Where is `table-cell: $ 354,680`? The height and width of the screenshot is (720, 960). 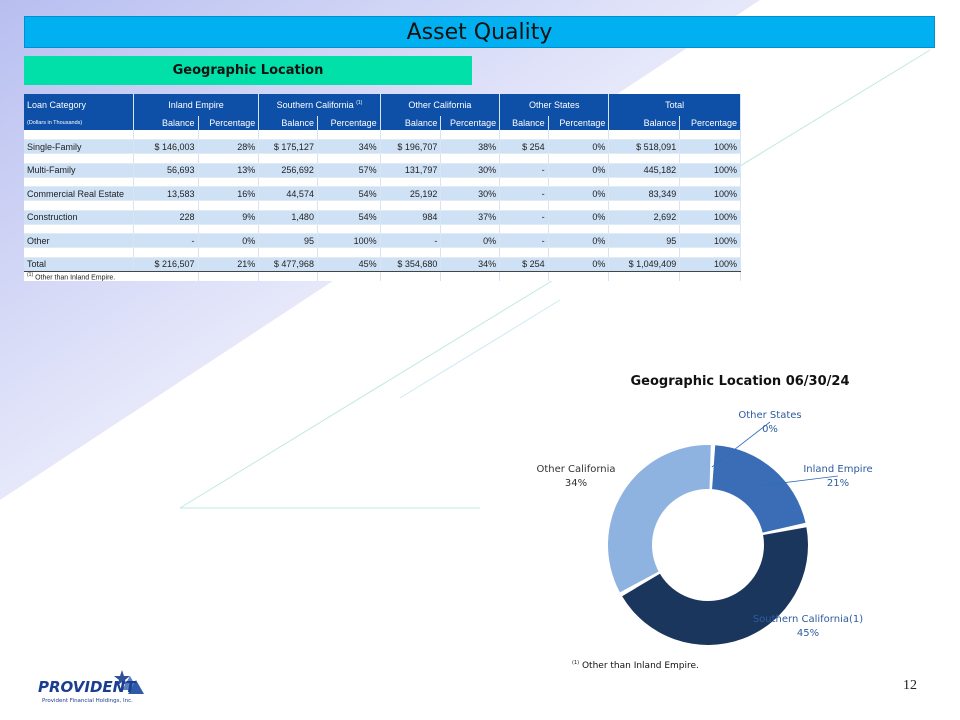 table-cell: $ 354,680 is located at coordinates (411, 264).